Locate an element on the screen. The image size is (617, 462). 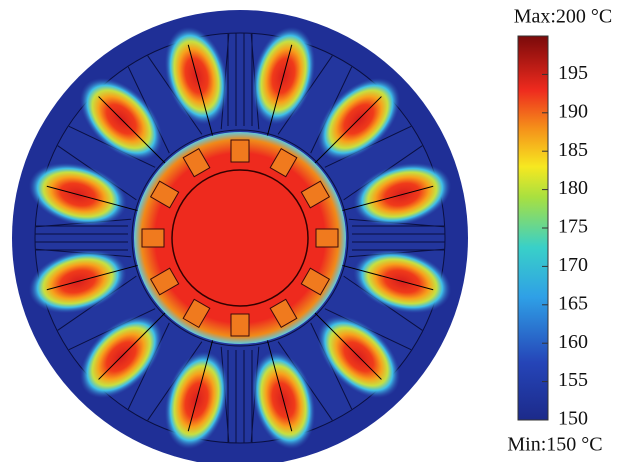
colorbar-tick-label: 180 is located at coordinates (573, 188).